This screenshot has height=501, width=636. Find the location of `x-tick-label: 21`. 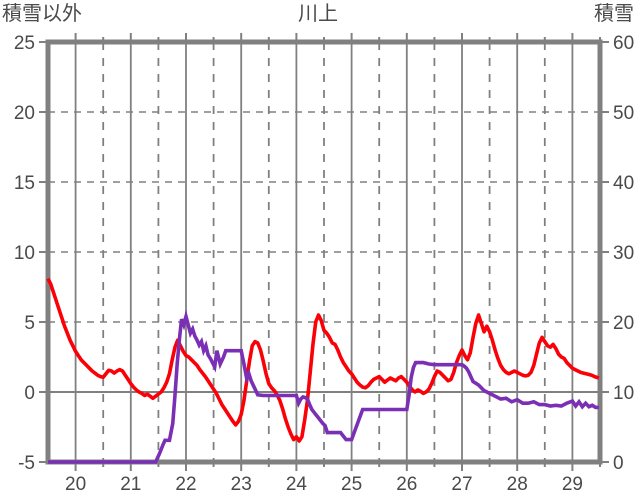

x-tick-label: 21 is located at coordinates (130, 484).